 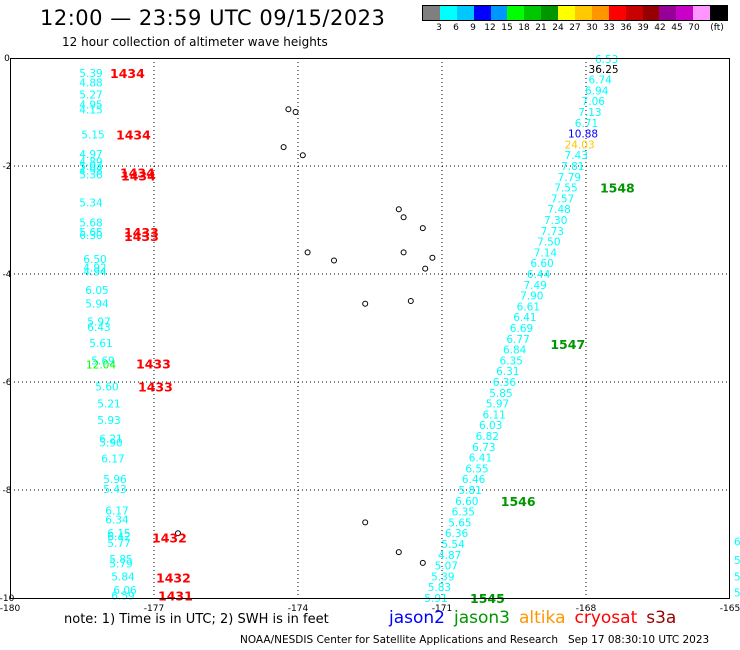 I want to click on pass-time-label: 1433, so click(x=155, y=386).